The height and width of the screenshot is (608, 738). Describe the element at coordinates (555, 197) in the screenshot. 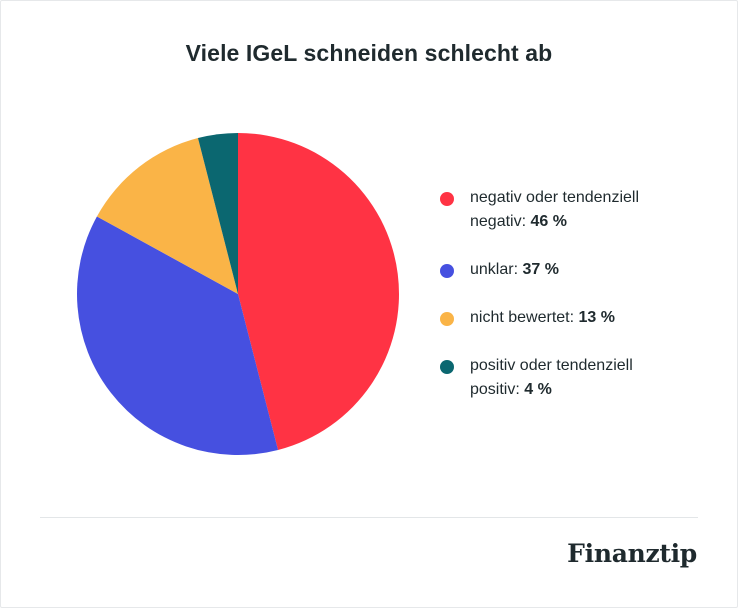

I see `legend-label-negativ-line1: negativ oder tendenziell` at that location.